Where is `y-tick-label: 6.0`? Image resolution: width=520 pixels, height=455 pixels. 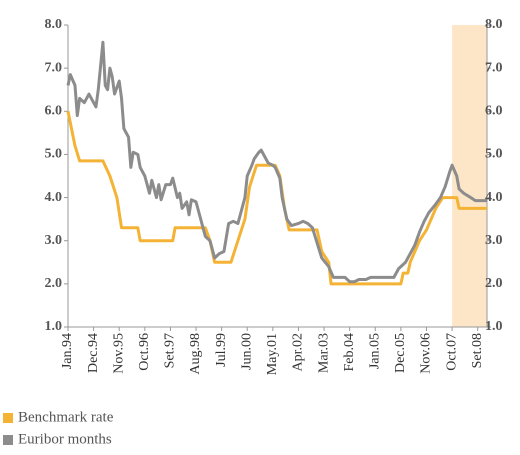 y-tick-label: 6.0 is located at coordinates (54, 111).